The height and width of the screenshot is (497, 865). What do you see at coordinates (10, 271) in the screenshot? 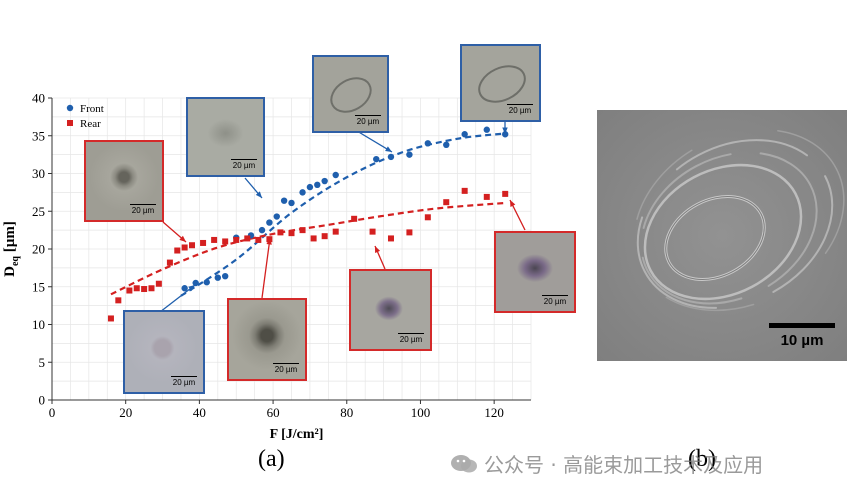
I see `y-axis-title-main: D` at bounding box center [10, 271].